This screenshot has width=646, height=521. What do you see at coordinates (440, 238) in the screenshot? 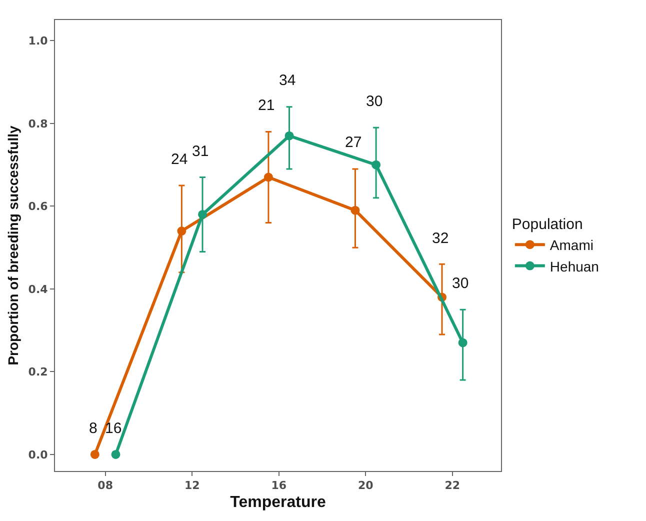
I see `annotation: 32` at bounding box center [440, 238].